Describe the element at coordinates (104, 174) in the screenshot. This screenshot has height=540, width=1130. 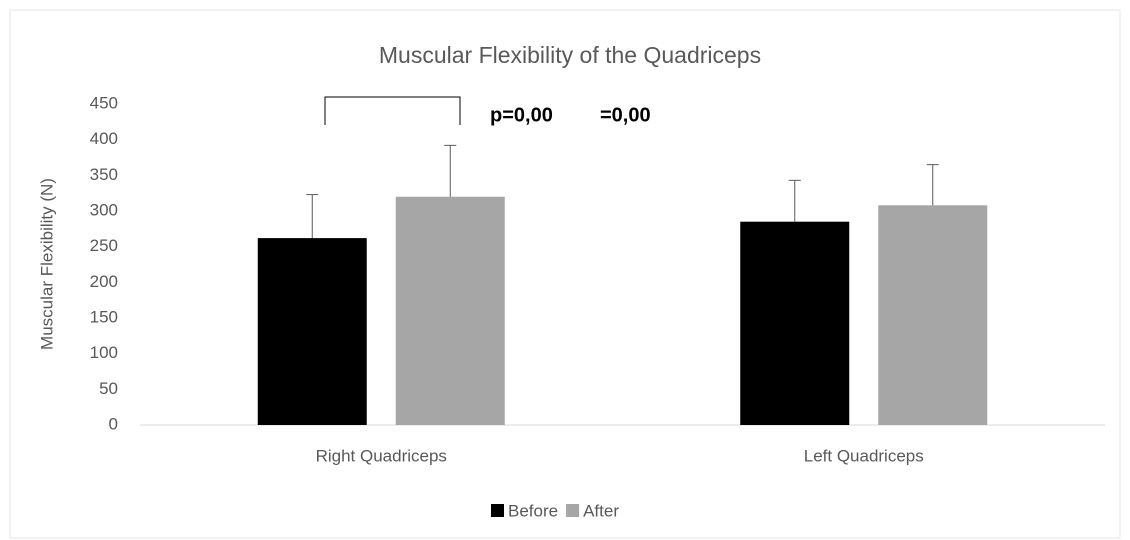
I see `y-tick-label: 350` at that location.